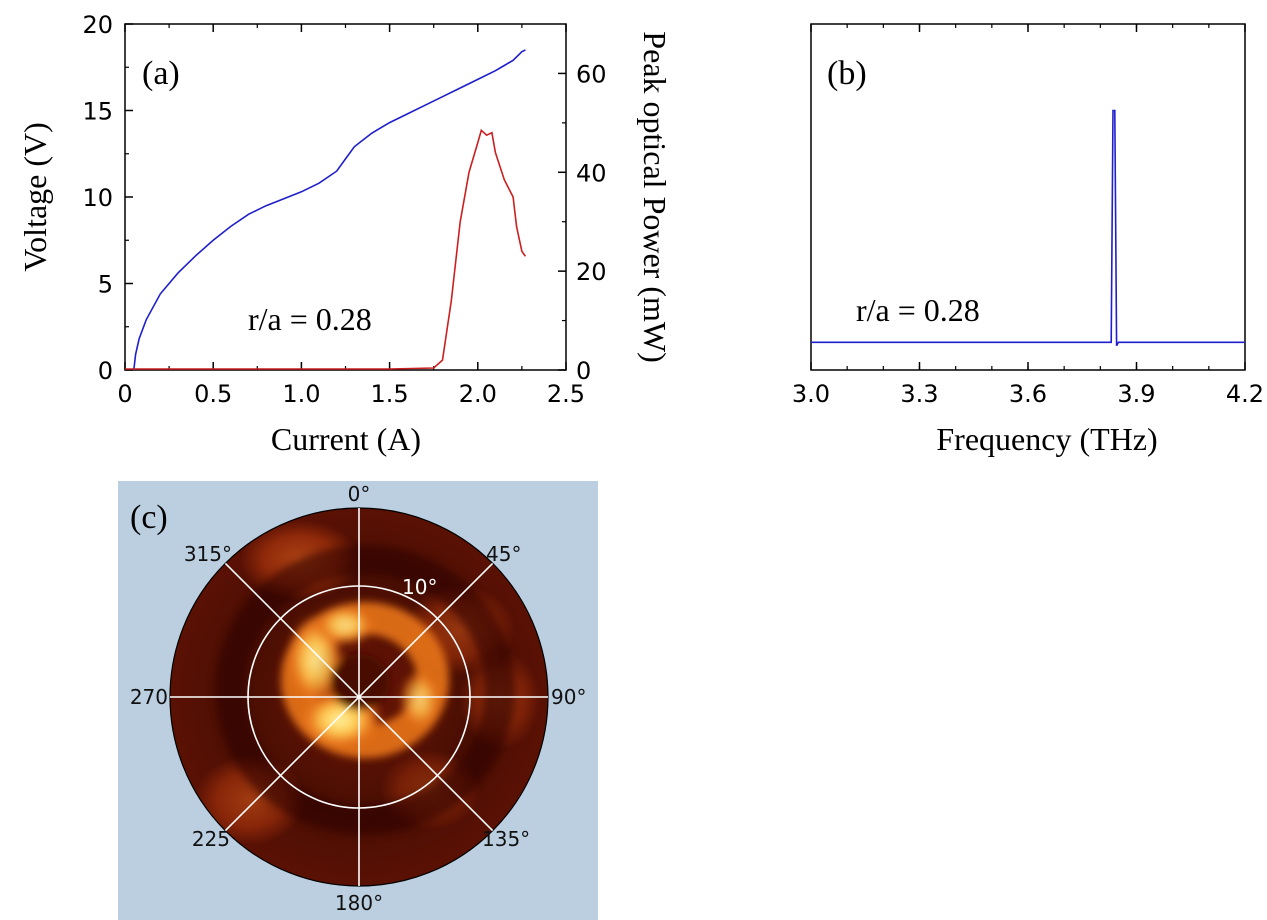 The height and width of the screenshot is (920, 1267). Describe the element at coordinates (1028, 394) in the screenshot. I see `panel-b-x-tick-label: 3.6` at that location.